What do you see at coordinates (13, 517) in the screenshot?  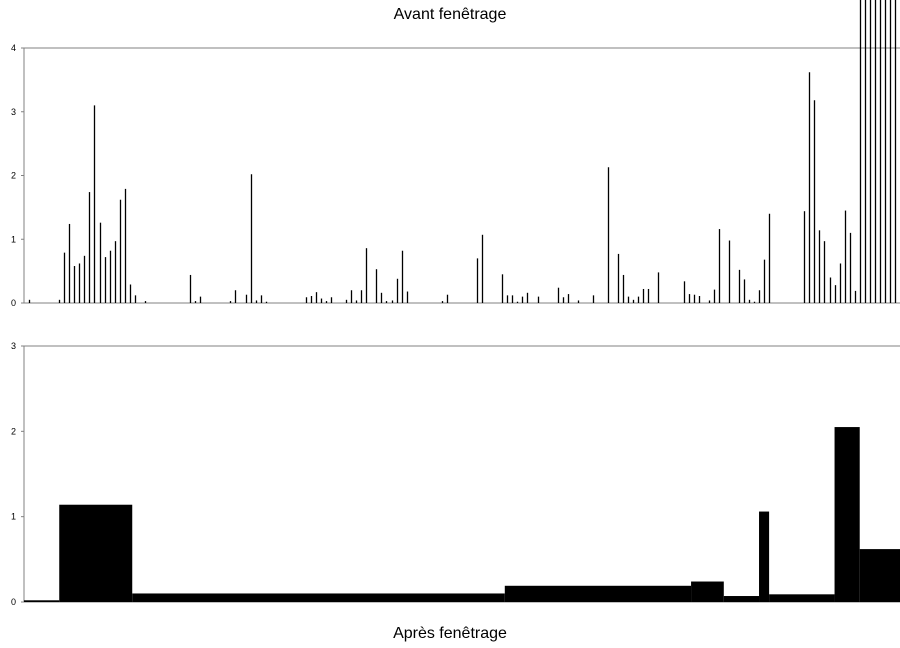 I see `bottom-y-tick-label: 1` at bounding box center [13, 517].